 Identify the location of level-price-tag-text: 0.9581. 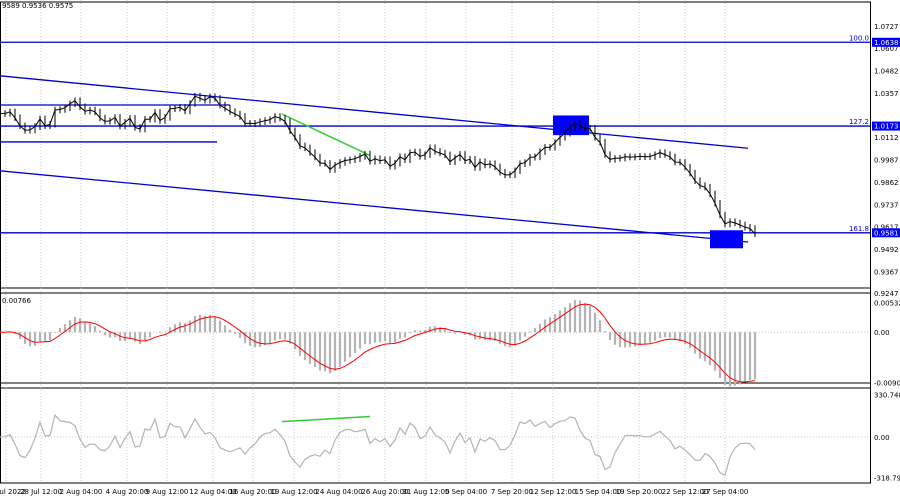
(886, 233).